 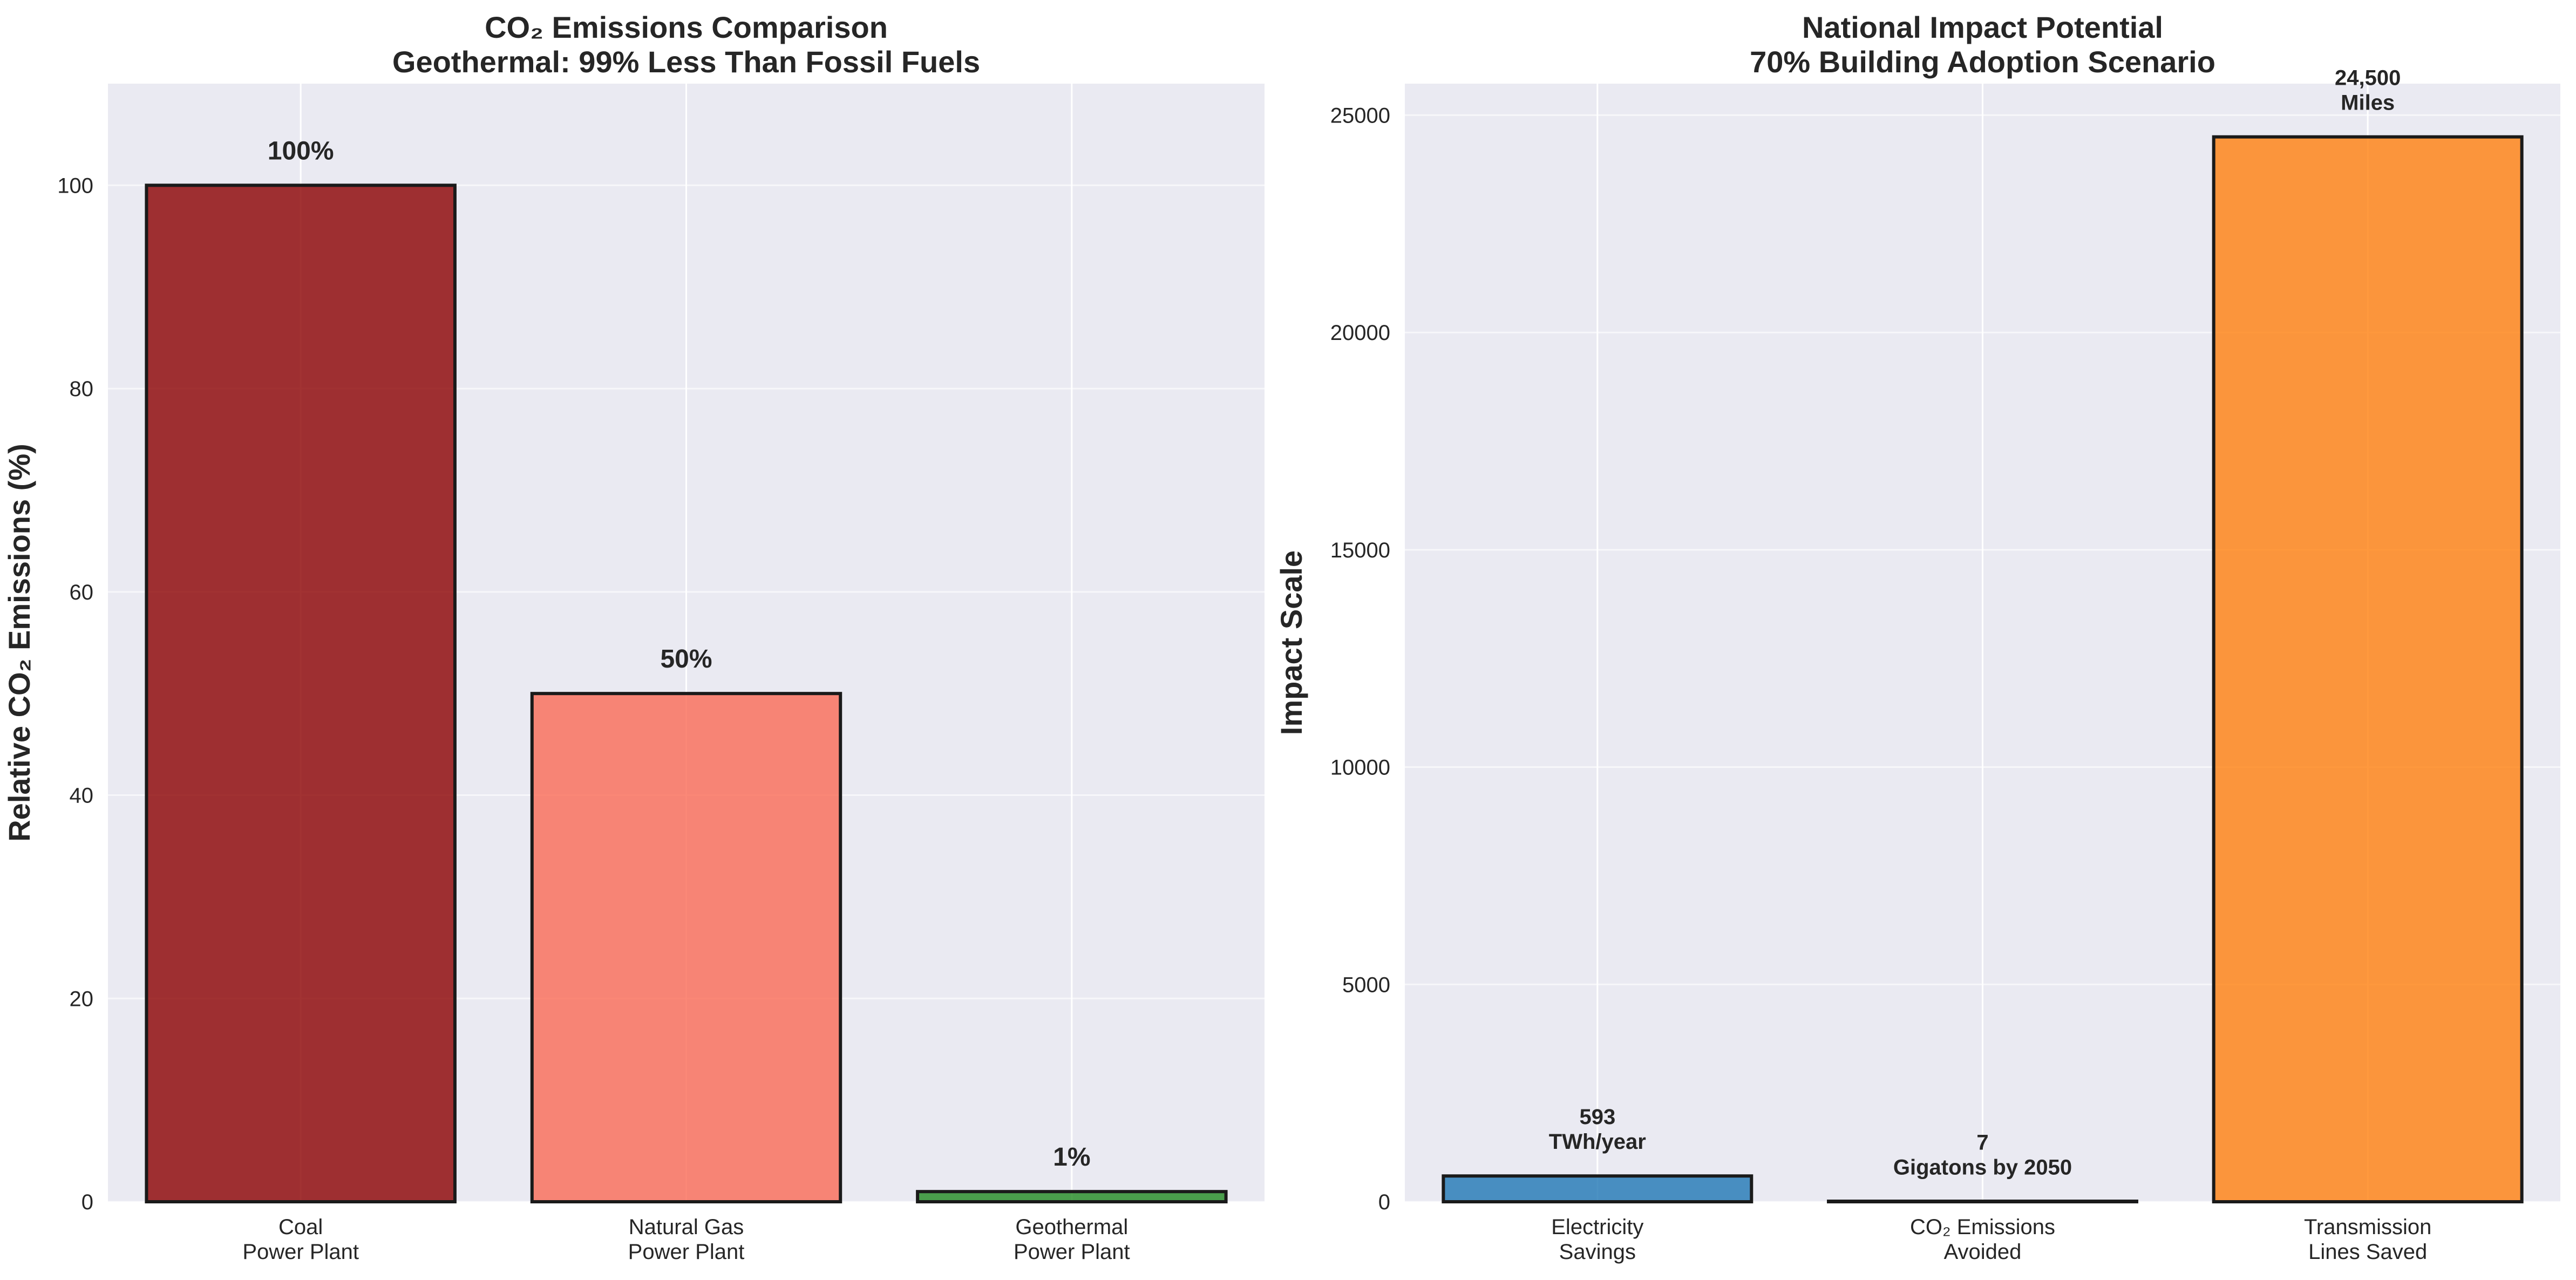 I want to click on x-tick-label: Natural Gas Power Plant, so click(x=686, y=1239).